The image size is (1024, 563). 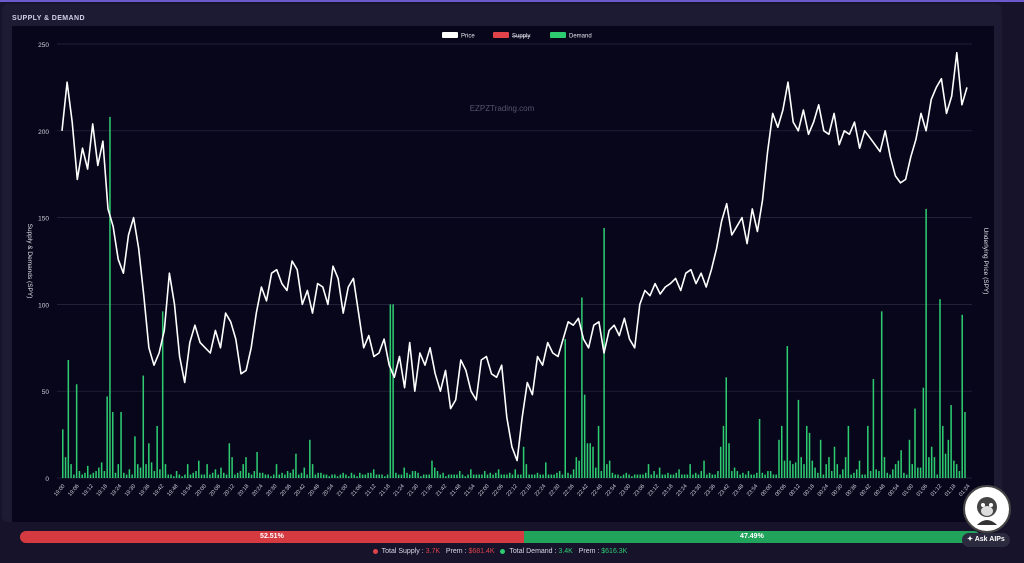 I want to click on x-tick-label: 19:24, so click(x=116, y=490).